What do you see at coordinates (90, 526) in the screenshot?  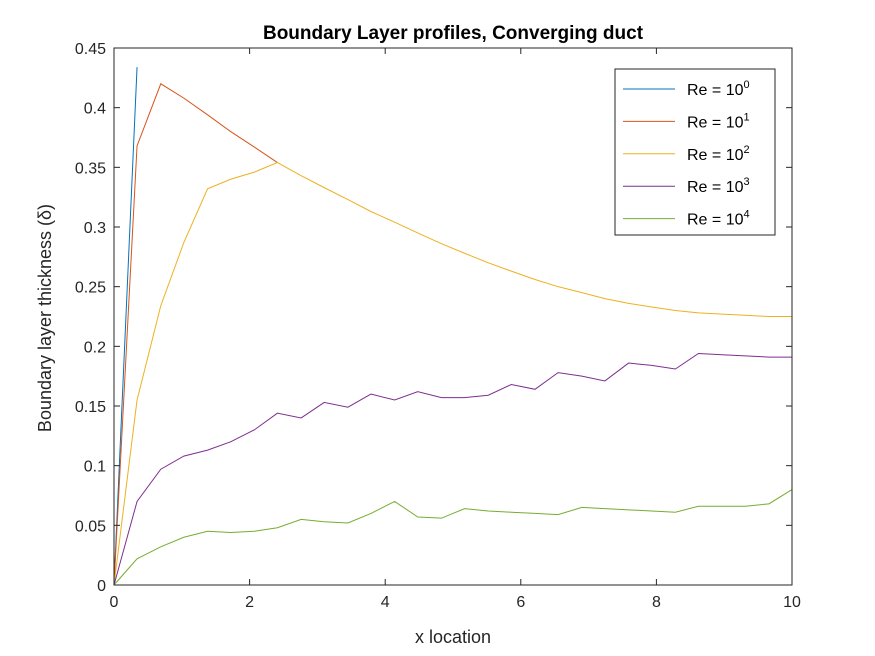 I see `y-tick-label: 0.05` at bounding box center [90, 526].